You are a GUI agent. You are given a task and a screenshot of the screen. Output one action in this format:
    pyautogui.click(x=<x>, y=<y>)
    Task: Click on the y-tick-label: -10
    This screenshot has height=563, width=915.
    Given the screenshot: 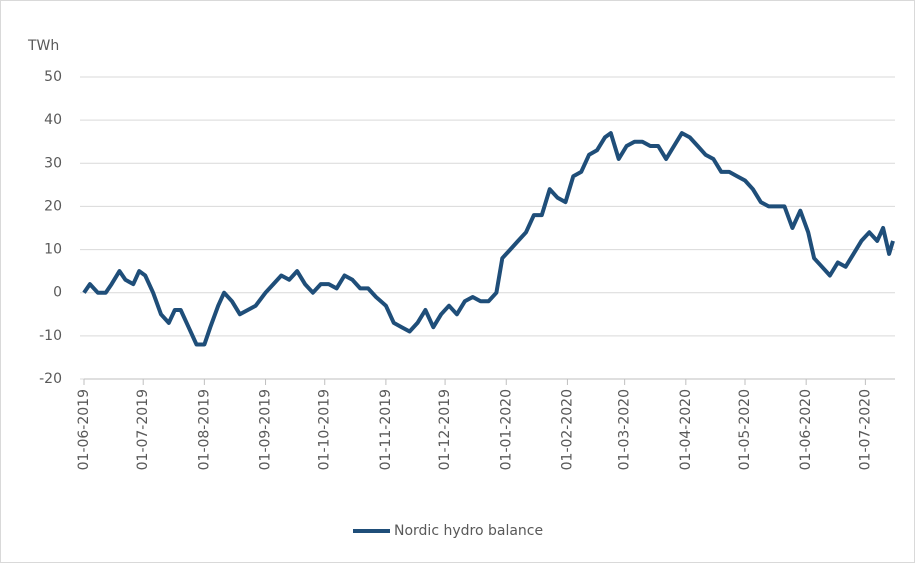 What is the action you would take?
    pyautogui.click(x=50, y=336)
    